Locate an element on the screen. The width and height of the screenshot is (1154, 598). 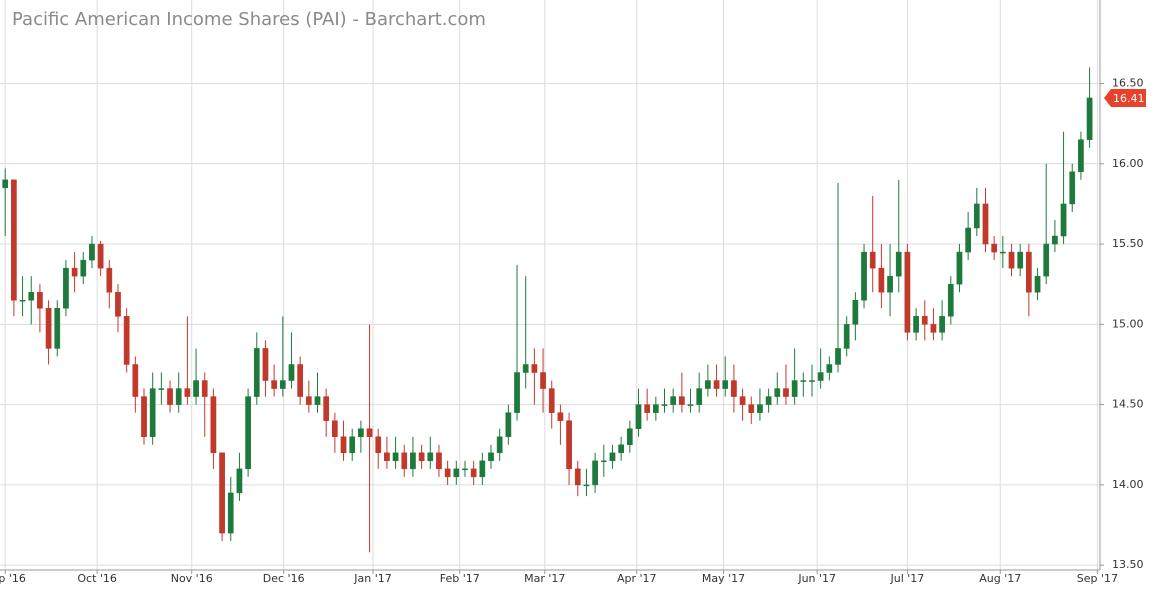
x-tick-label: Oct '16 is located at coordinates (97, 578).